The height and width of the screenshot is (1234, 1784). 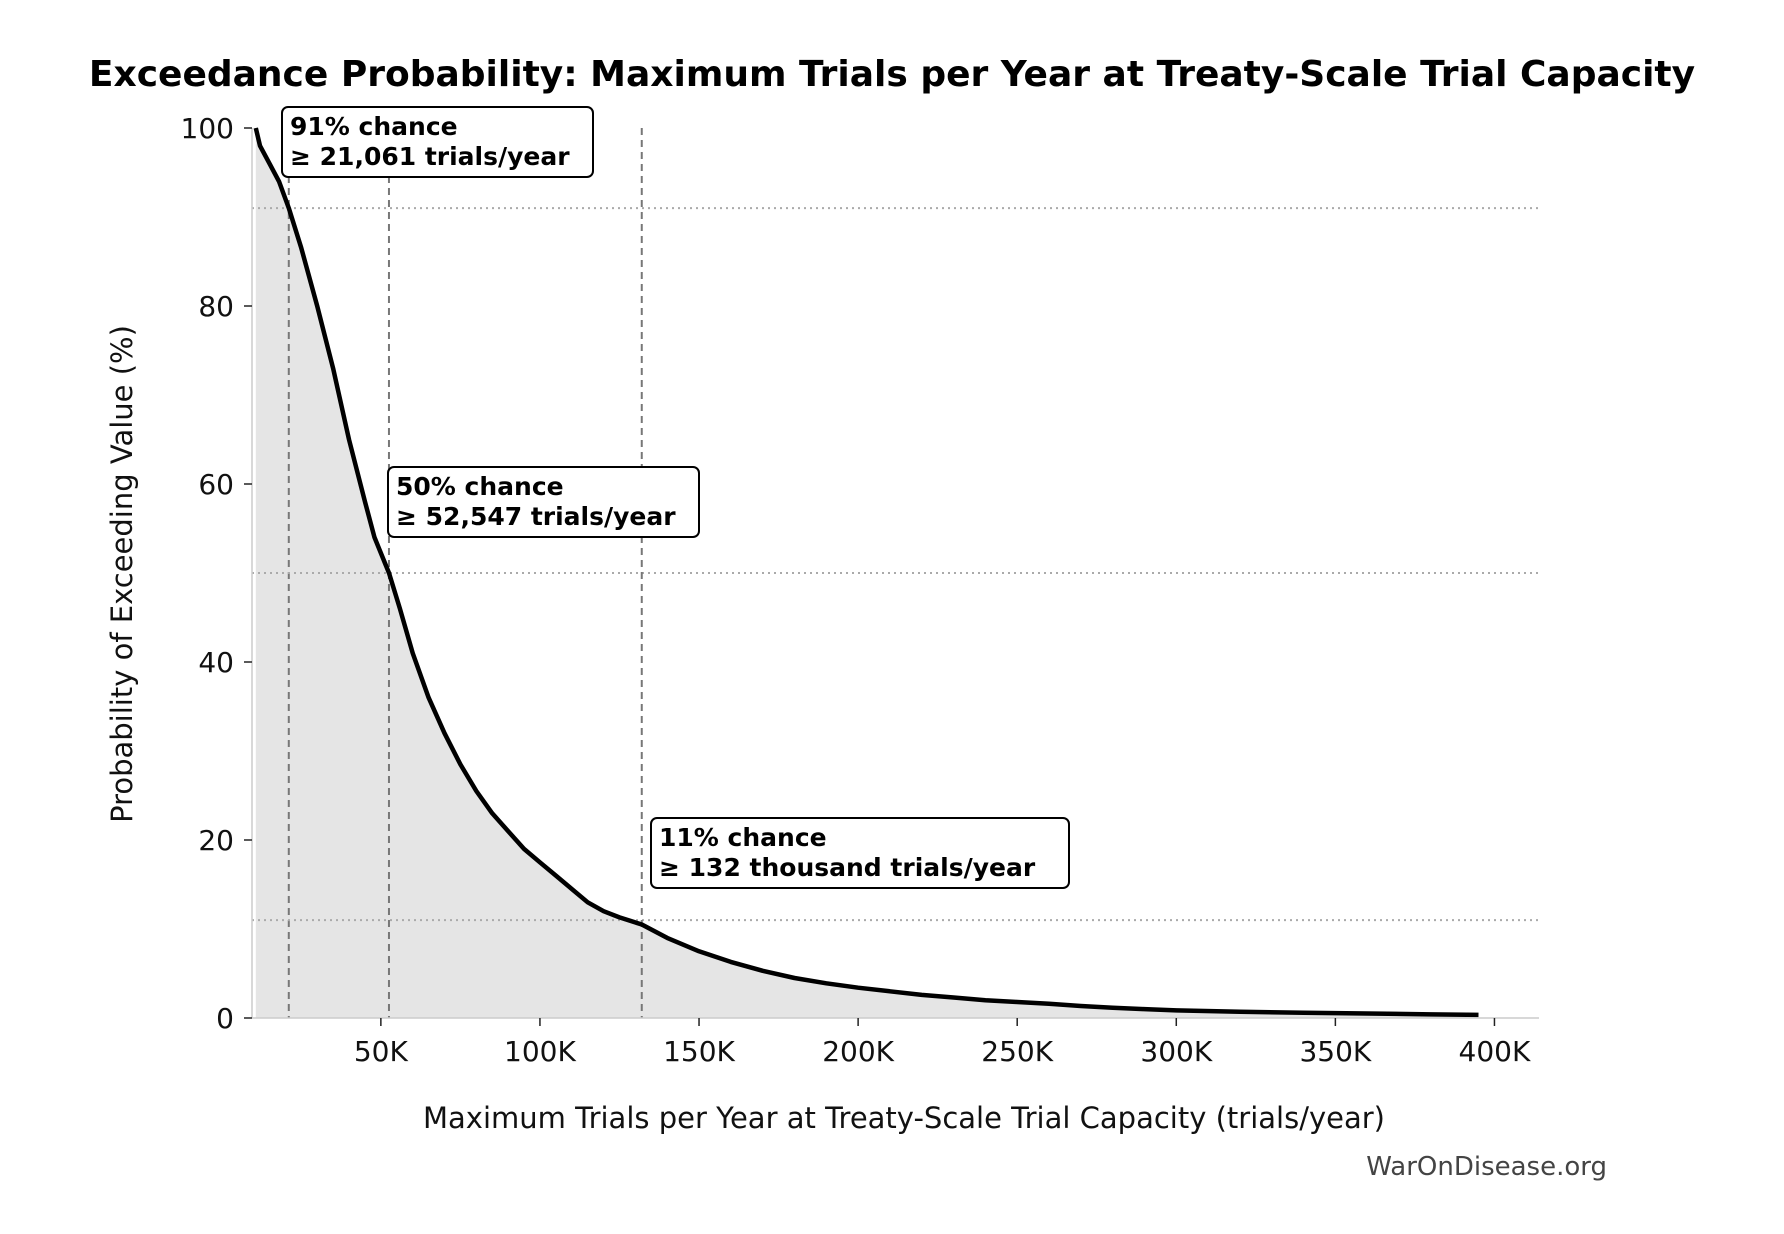 What do you see at coordinates (1335, 1051) in the screenshot?
I see `x-tick-label: 350K` at bounding box center [1335, 1051].